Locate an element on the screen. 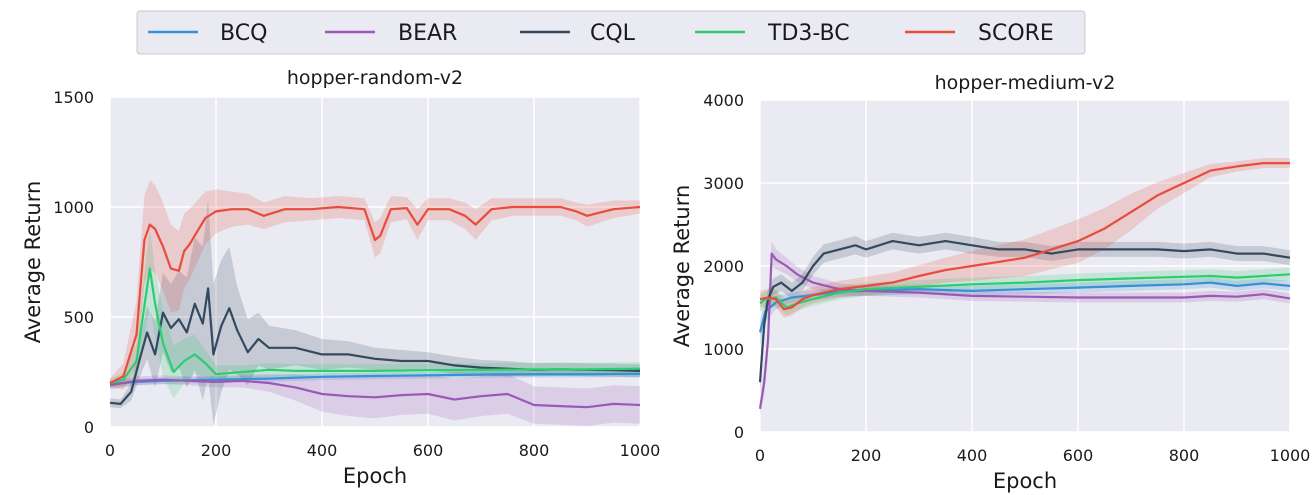 This screenshot has width=1314, height=495. legend-label-cql: CQL is located at coordinates (613, 33).